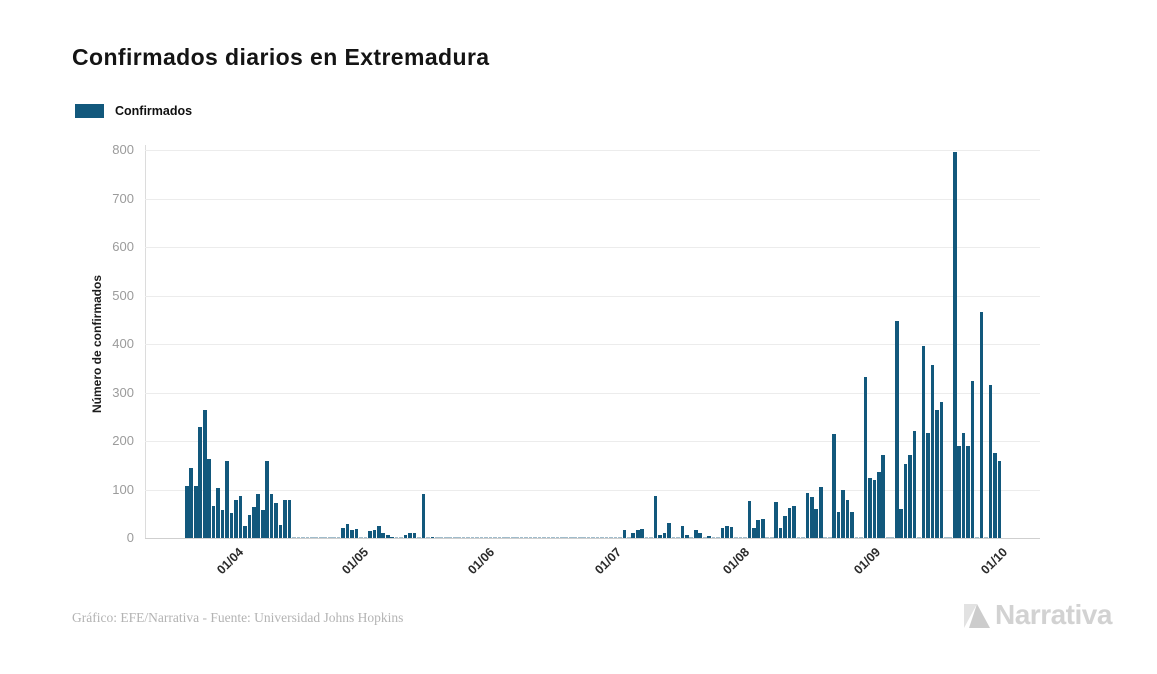 This screenshot has height=674, width=1157. What do you see at coordinates (123, 440) in the screenshot?
I see `y-tick-label: 200` at bounding box center [123, 440].